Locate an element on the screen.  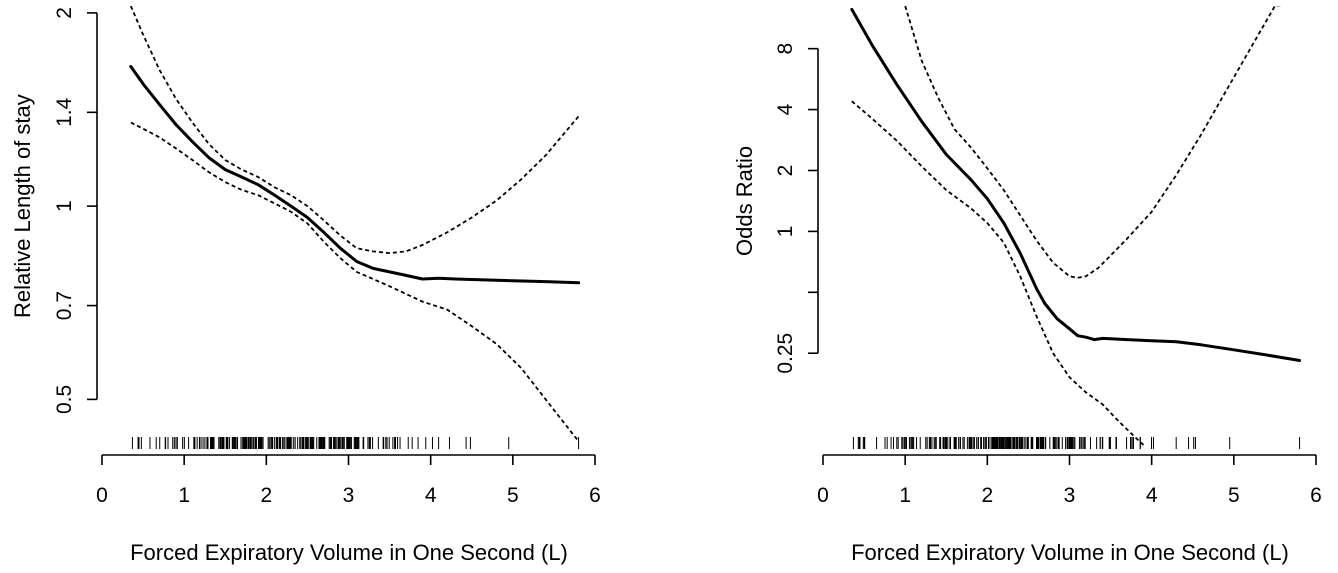
y-axis-title: Relative Length of stay is located at coordinates (22, 206).